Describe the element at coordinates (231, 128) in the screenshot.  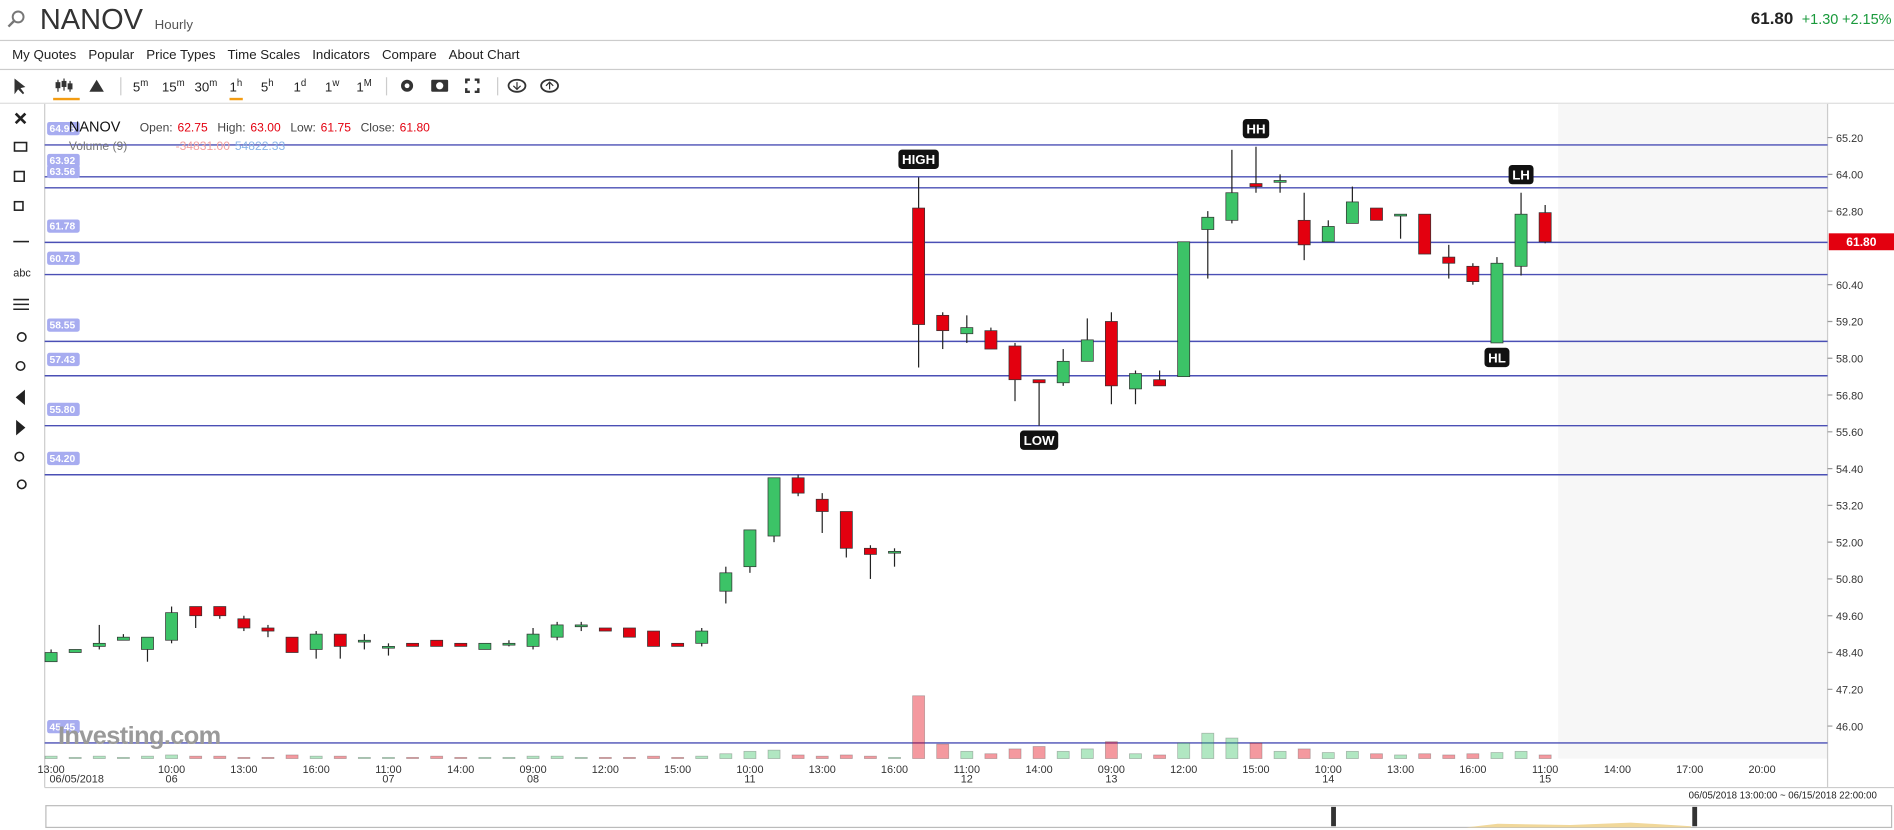
I see `legend-label: High:` at that location.